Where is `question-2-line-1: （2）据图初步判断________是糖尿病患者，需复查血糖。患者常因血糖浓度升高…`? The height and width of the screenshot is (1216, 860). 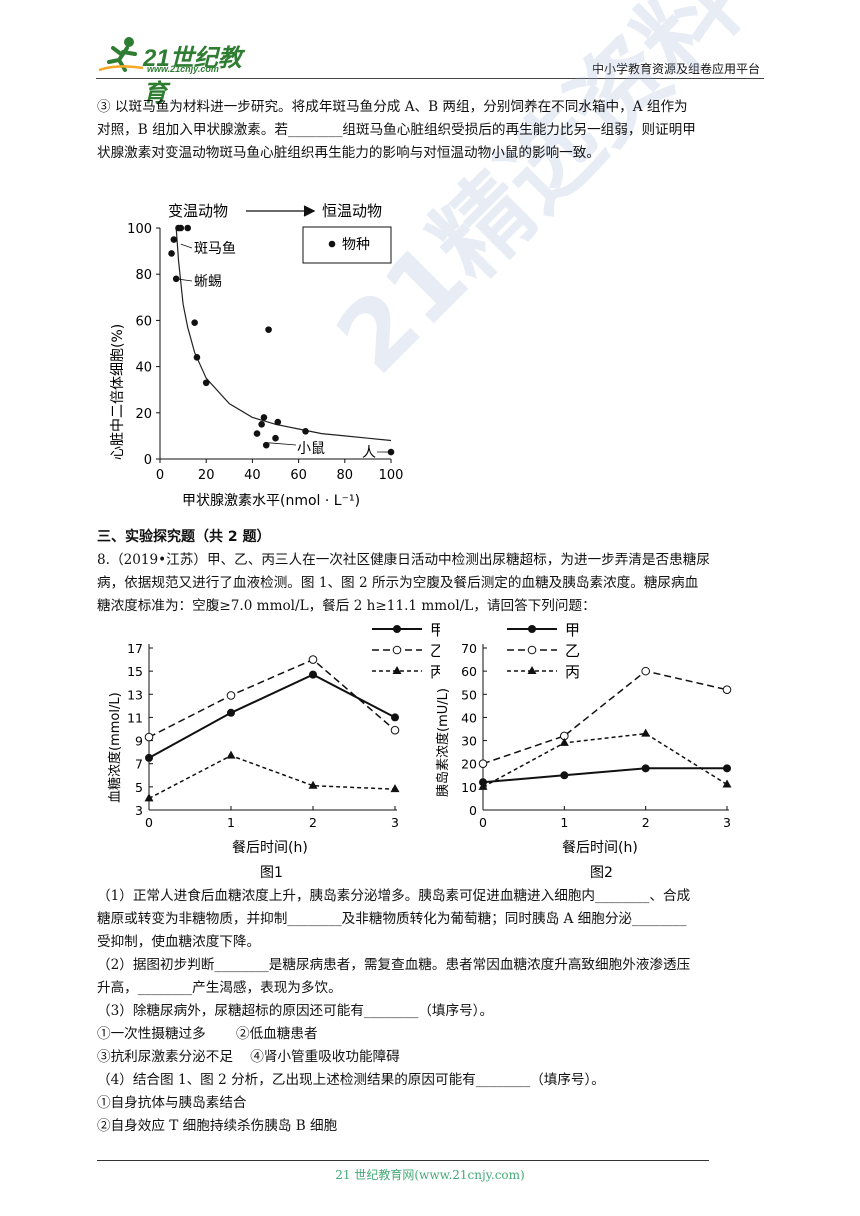 question-2-line-1: （2）据图初步判断________是糖尿病患者，需复查血糖。患者常因血糖浓度升高… is located at coordinates (394, 965).